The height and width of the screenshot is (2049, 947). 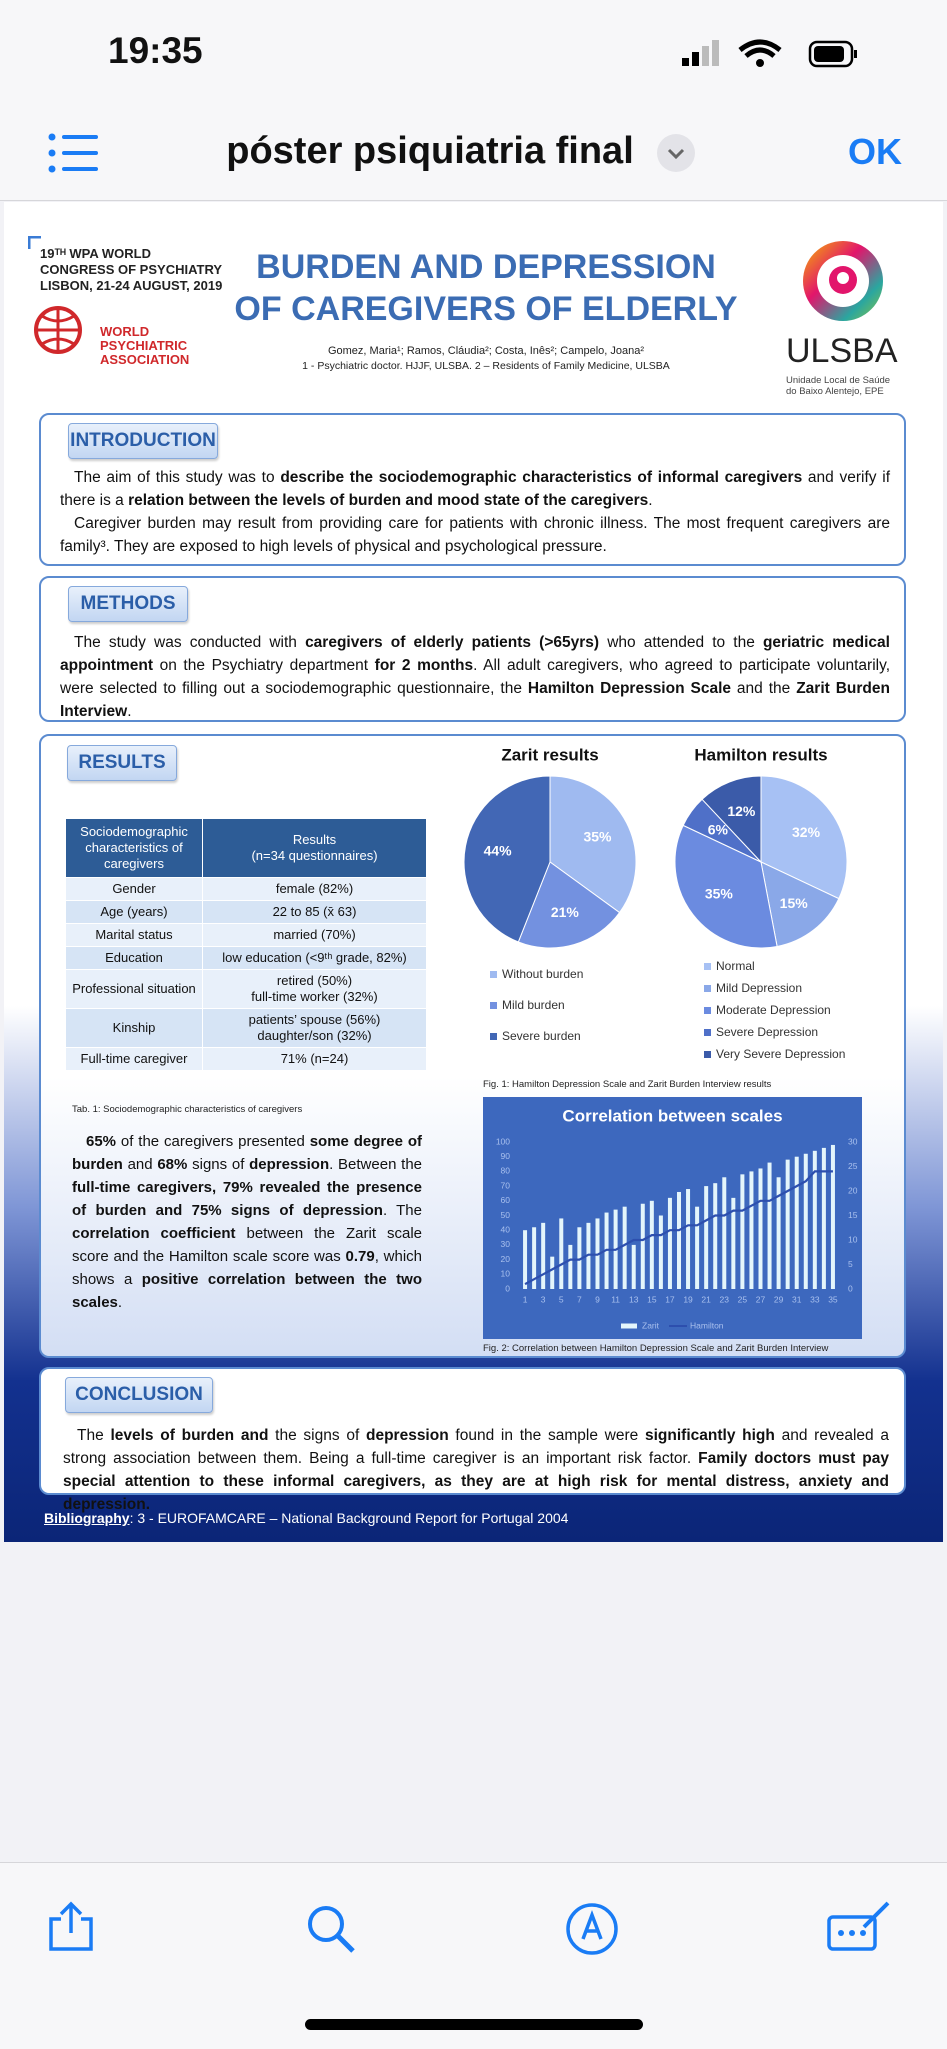 I want to click on y2-tick-label: 20, so click(x=853, y=1190).